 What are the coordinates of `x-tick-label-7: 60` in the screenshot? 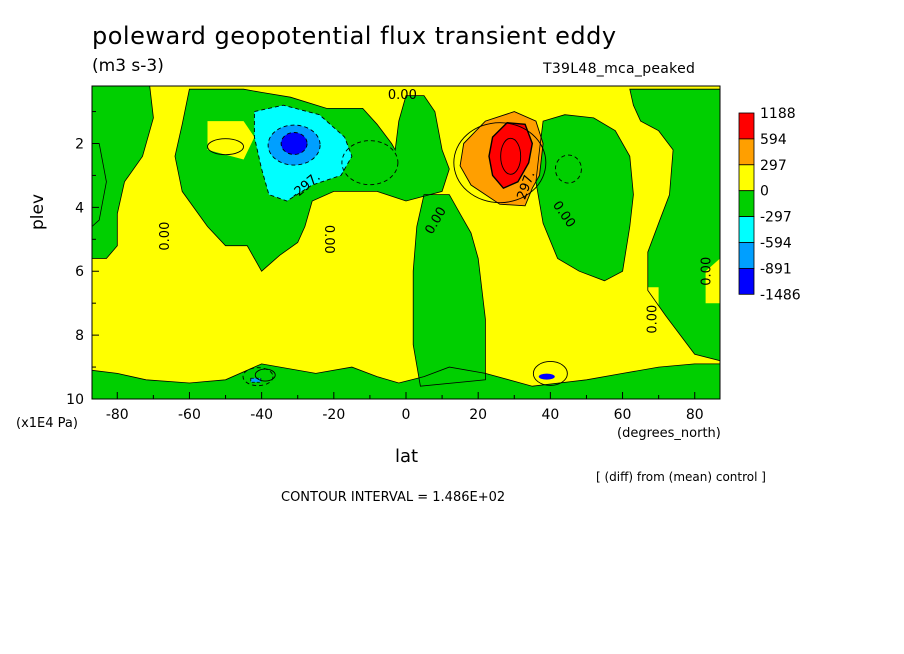 It's located at (623, 415).